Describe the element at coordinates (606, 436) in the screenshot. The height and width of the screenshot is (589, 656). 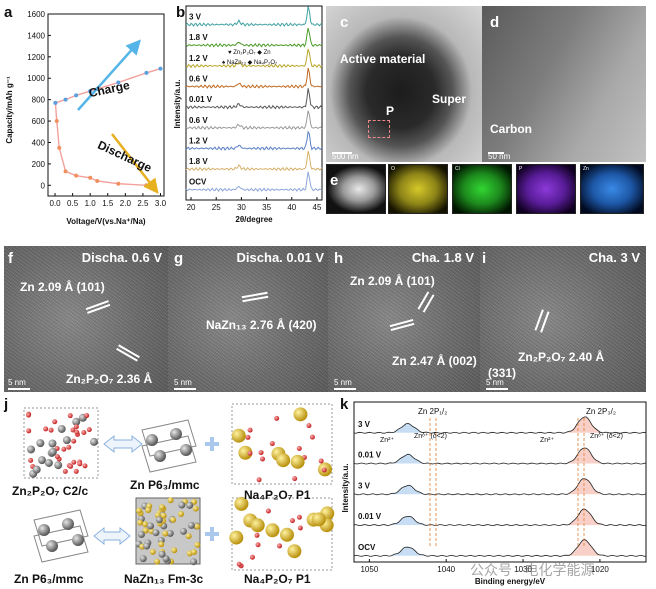
I see `zn-delta-label-right: Znᵟ⁺ (δ<2)` at that location.